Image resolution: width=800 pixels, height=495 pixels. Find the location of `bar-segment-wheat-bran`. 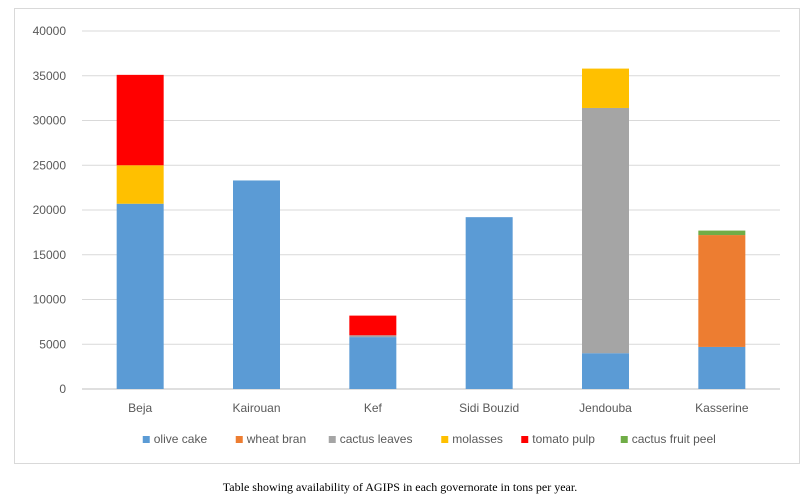

bar-segment-wheat-bran is located at coordinates (722, 291).